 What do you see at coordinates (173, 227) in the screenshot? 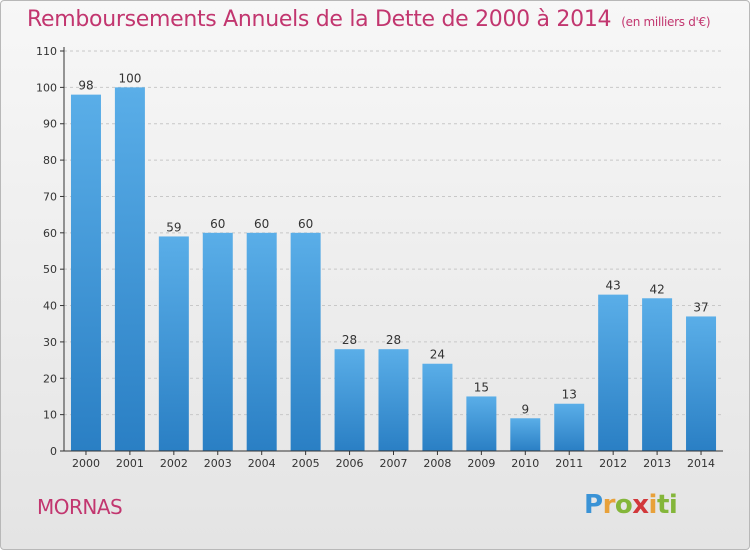
I see `data-label: 59` at bounding box center [173, 227].